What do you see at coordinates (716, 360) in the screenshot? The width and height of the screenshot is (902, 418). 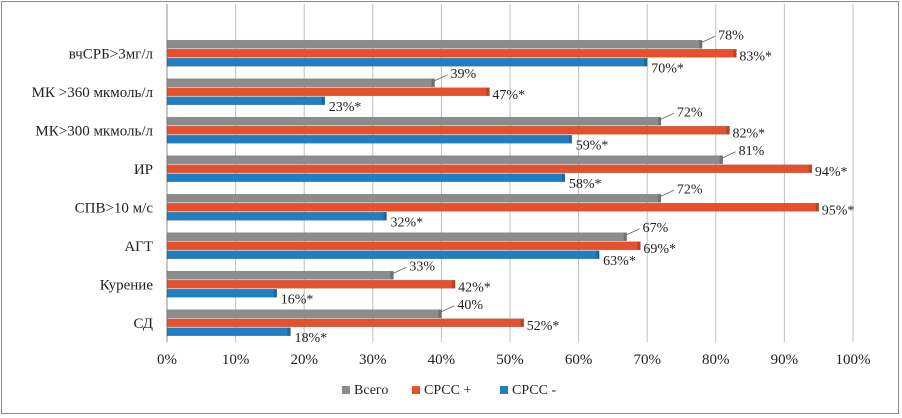 I see `x-tick-label: 80%` at bounding box center [716, 360].